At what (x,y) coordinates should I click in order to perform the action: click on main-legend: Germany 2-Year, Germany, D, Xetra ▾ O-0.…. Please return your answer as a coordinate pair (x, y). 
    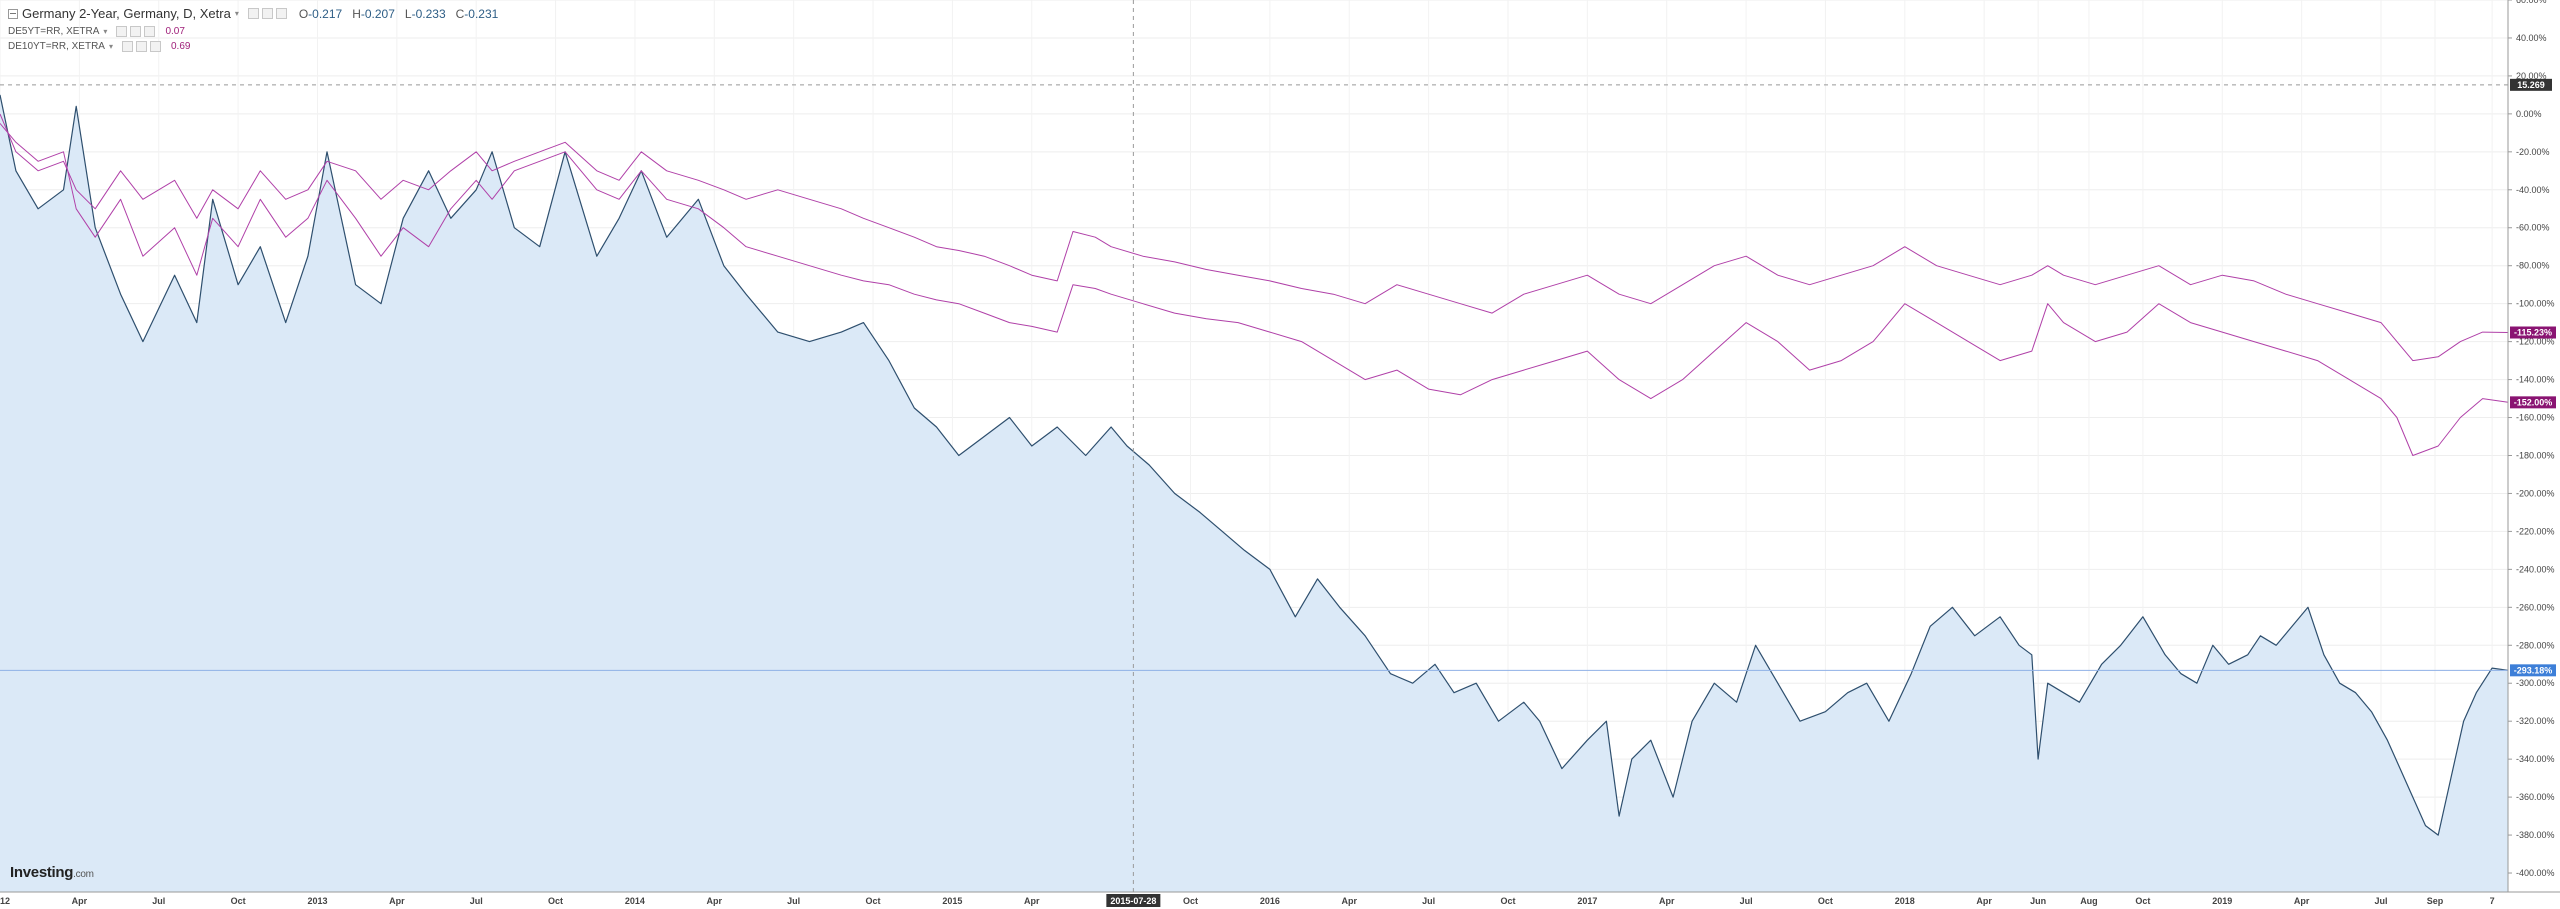
    Looking at the image, I should click on (258, 13).